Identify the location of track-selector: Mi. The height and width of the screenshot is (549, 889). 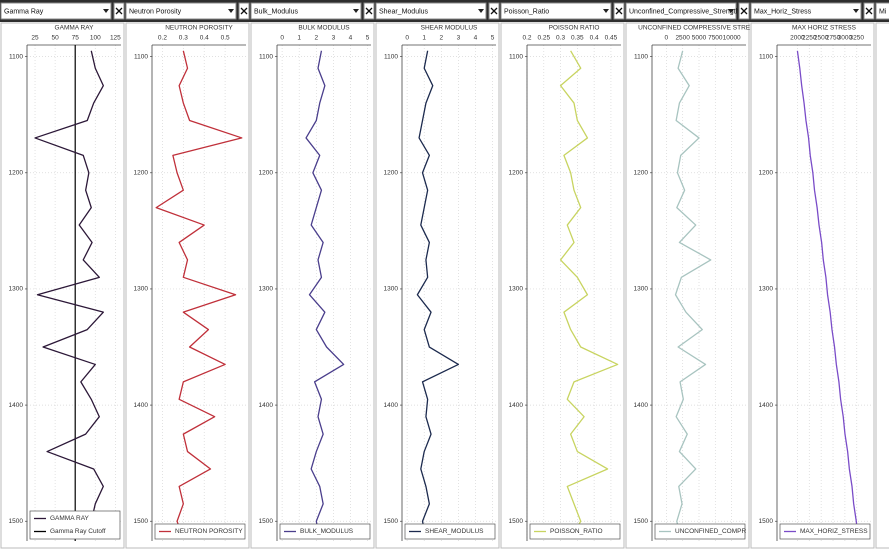
(882, 11).